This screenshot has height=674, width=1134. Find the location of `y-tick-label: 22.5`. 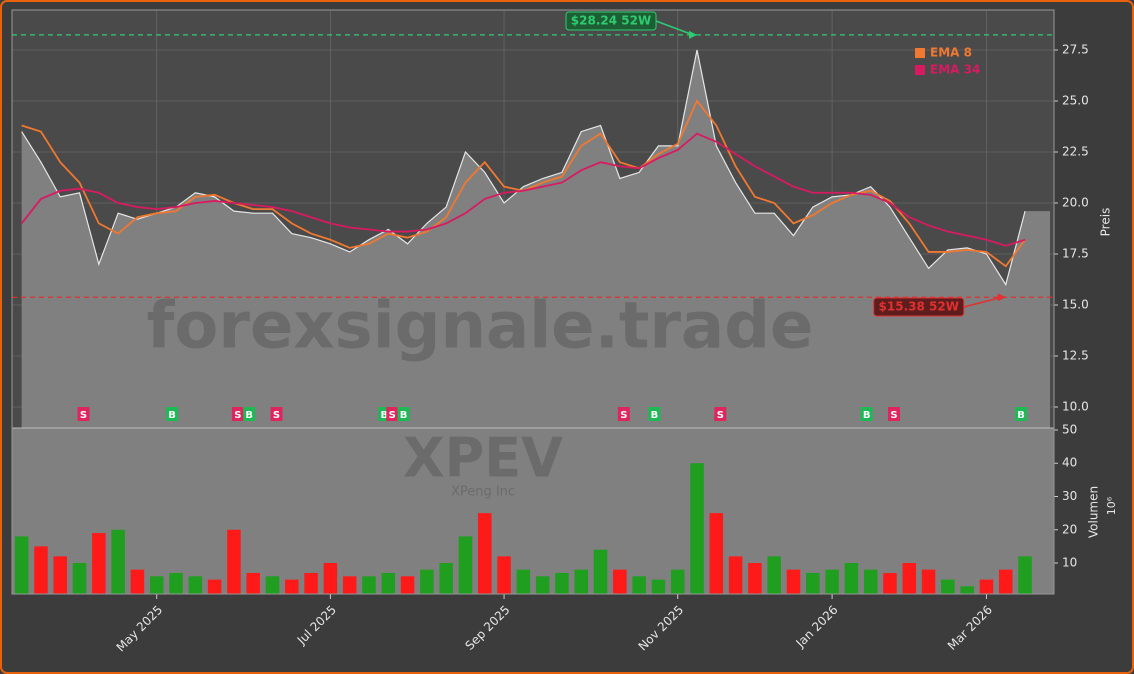

y-tick-label: 22.5 is located at coordinates (1075, 151).